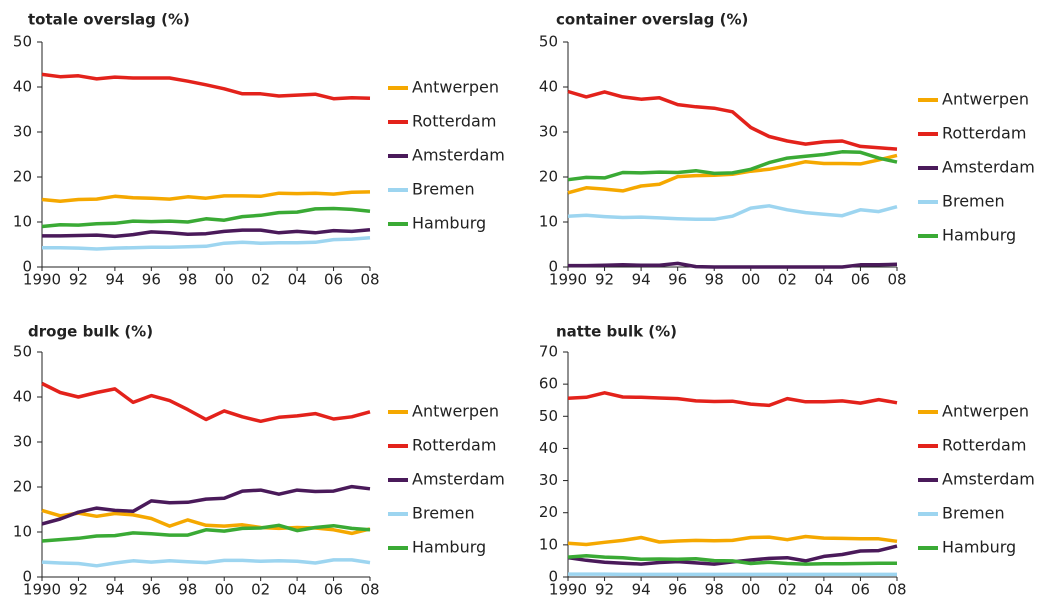  Describe the element at coordinates (90, 332) in the screenshot. I see `chart-title: droge bulk (%)` at that location.